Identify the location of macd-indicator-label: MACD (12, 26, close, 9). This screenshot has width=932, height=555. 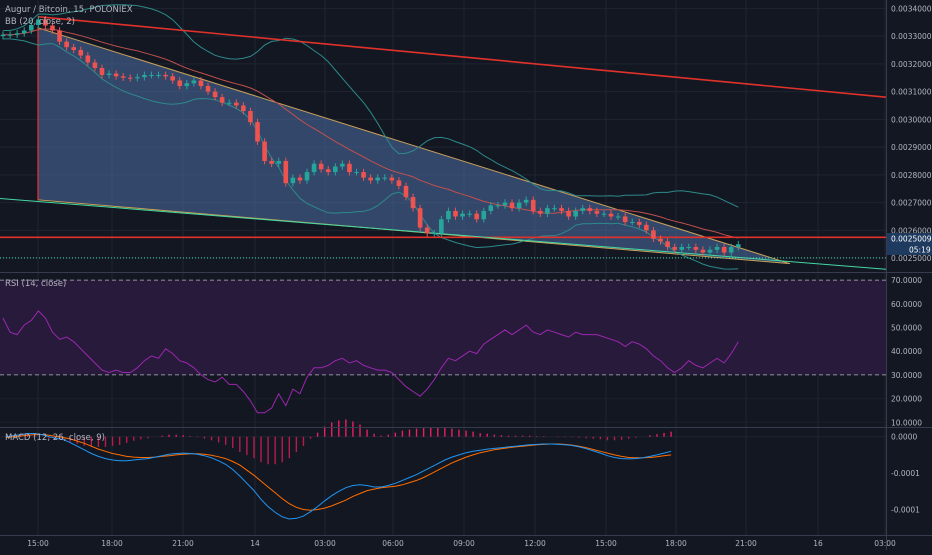
(55, 438).